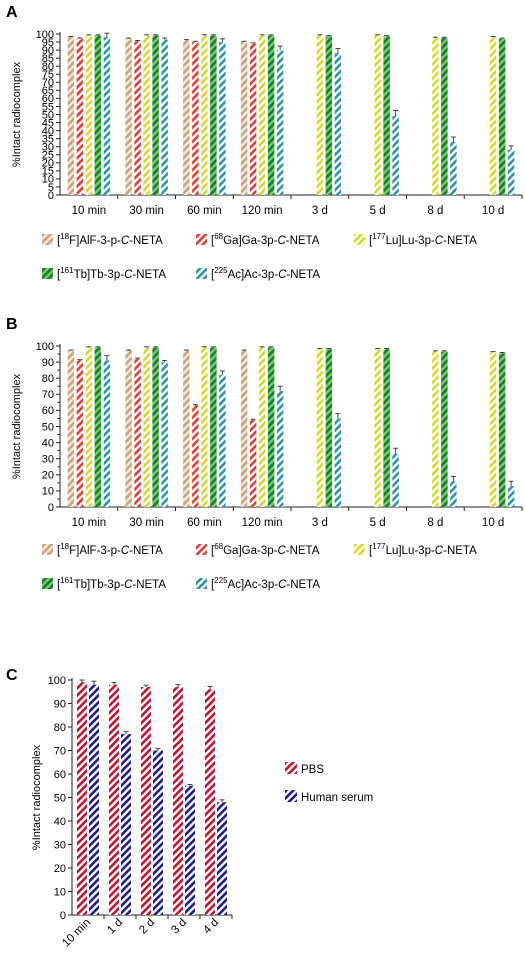 This screenshot has height=970, width=525. Describe the element at coordinates (378, 211) in the screenshot. I see `x-tick-label: 5 d` at that location.